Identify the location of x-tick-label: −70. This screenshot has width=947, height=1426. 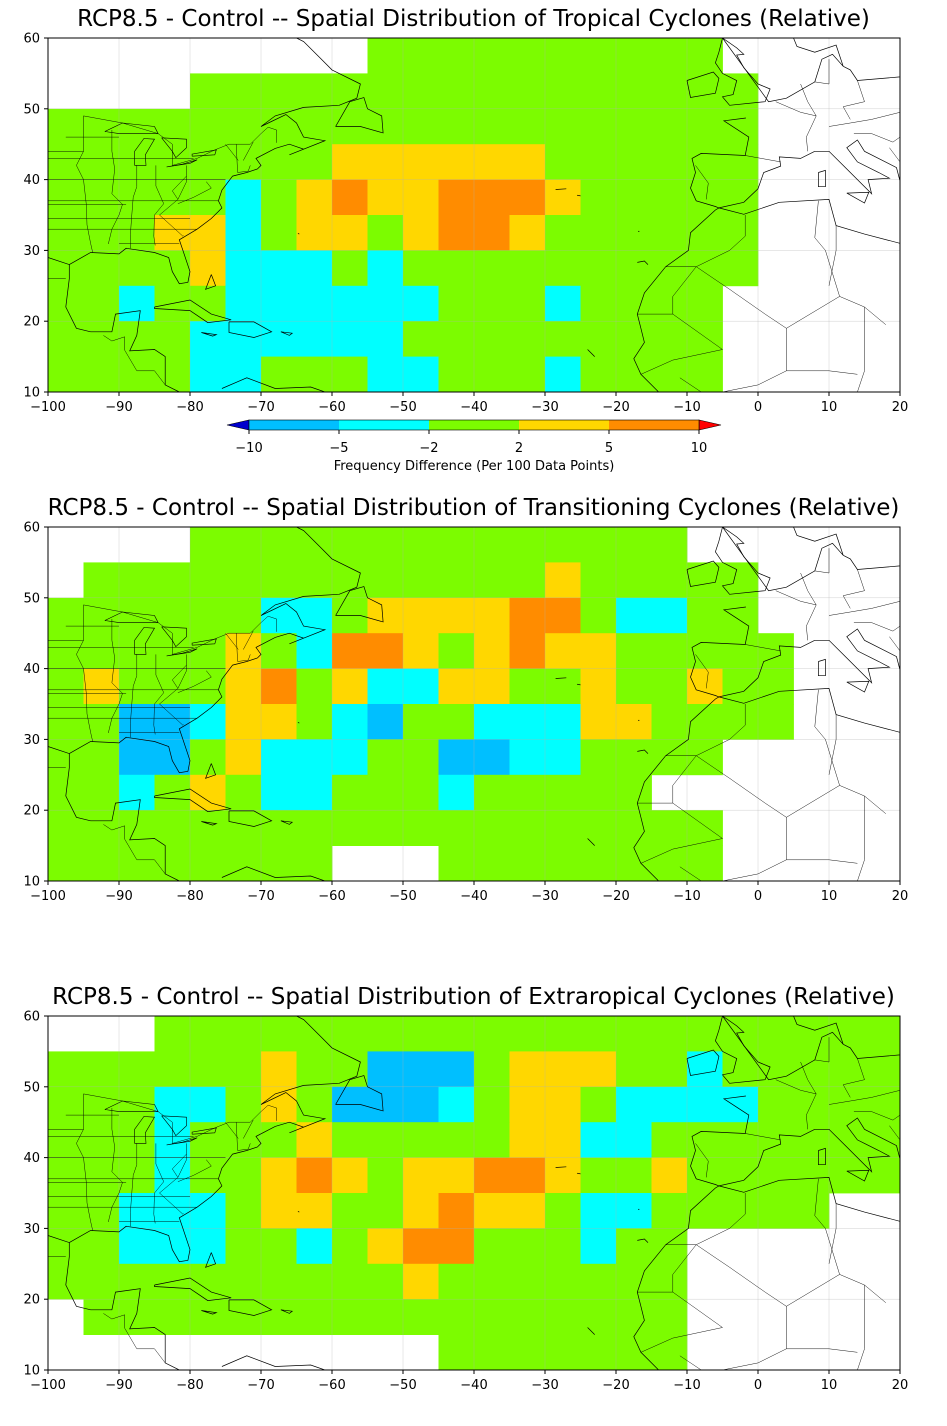
(260, 407).